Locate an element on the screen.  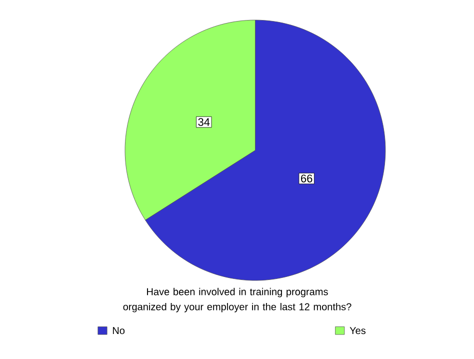
data-label: 34 is located at coordinates (204, 122).